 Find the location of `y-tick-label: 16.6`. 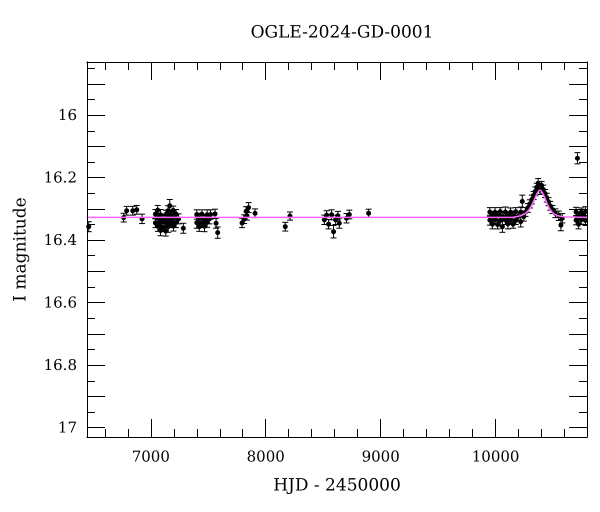

y-tick-label: 16.6 is located at coordinates (60, 303).